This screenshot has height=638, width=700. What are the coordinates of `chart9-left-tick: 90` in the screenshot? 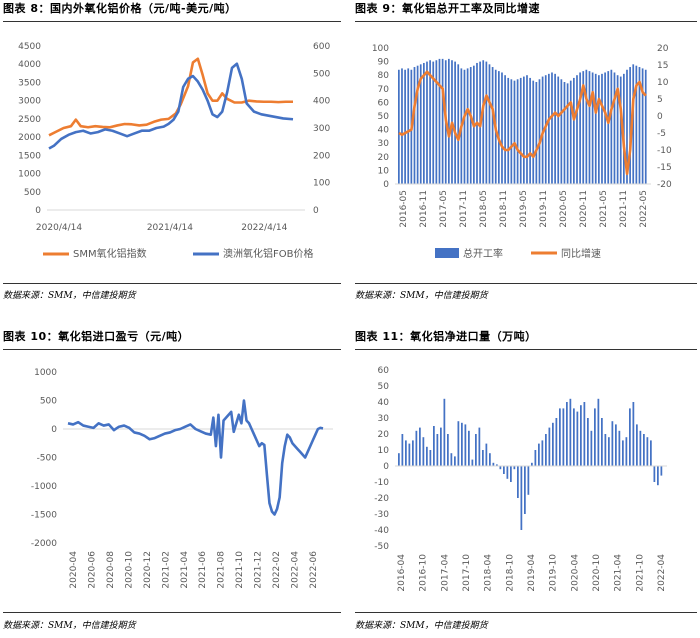 It's located at (384, 63).